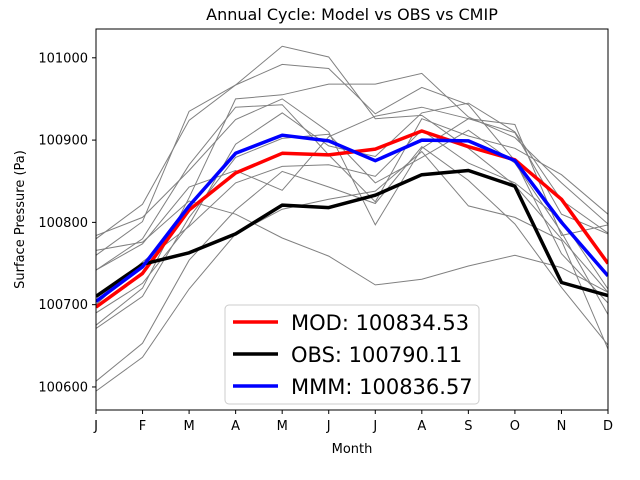 This screenshot has height=480, width=640. Describe the element at coordinates (63, 305) in the screenshot. I see `y-tick-label: 100700` at that location.